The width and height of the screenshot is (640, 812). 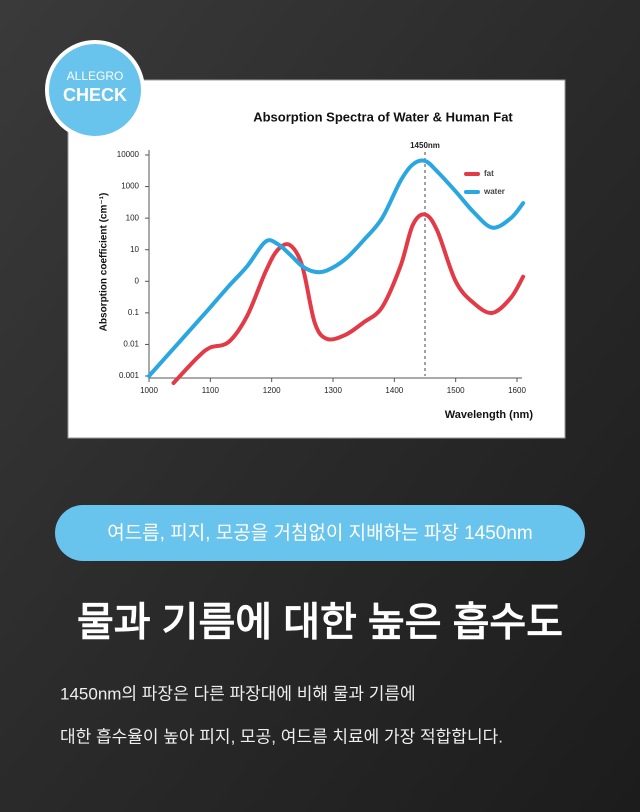 I want to click on y-tick-label: 10, so click(x=134, y=249).